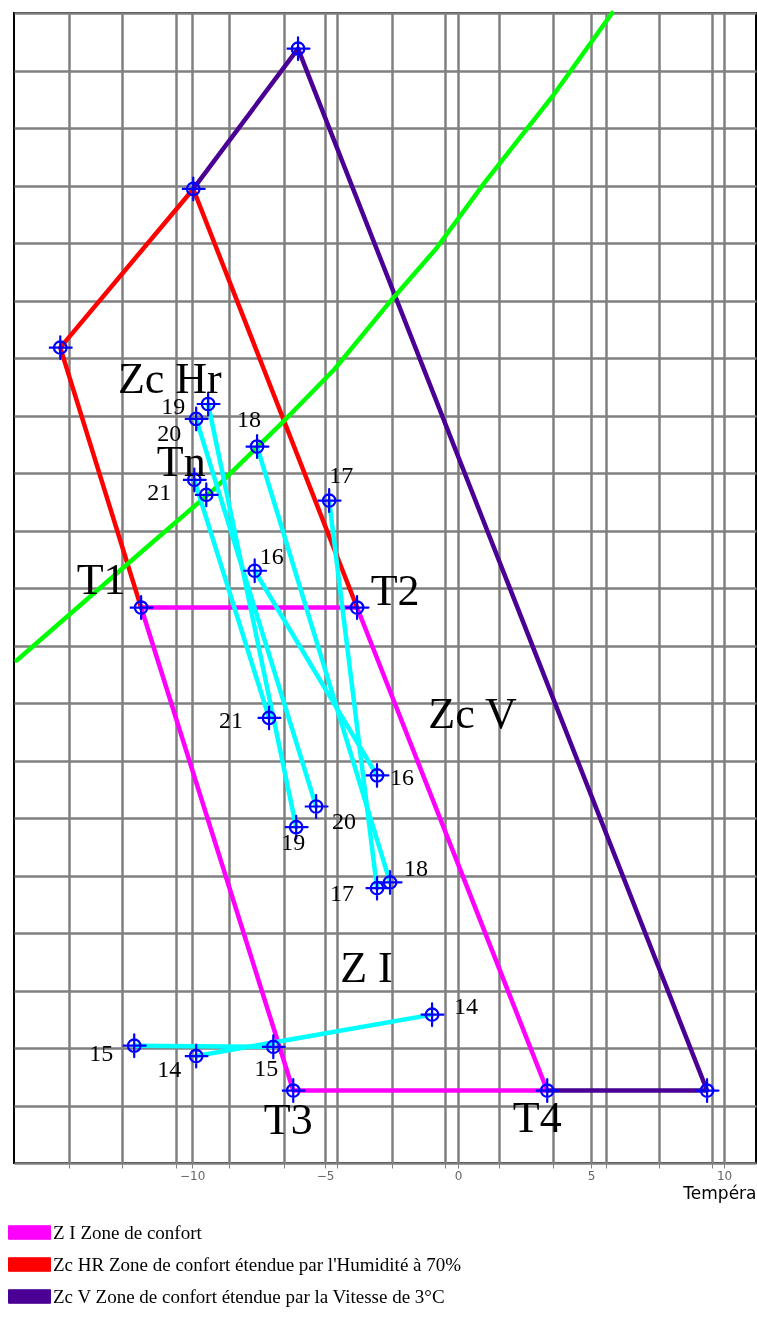 This screenshot has height=1332, width=757. What do you see at coordinates (344, 820) in the screenshot?
I see `annotation: 20` at bounding box center [344, 820].